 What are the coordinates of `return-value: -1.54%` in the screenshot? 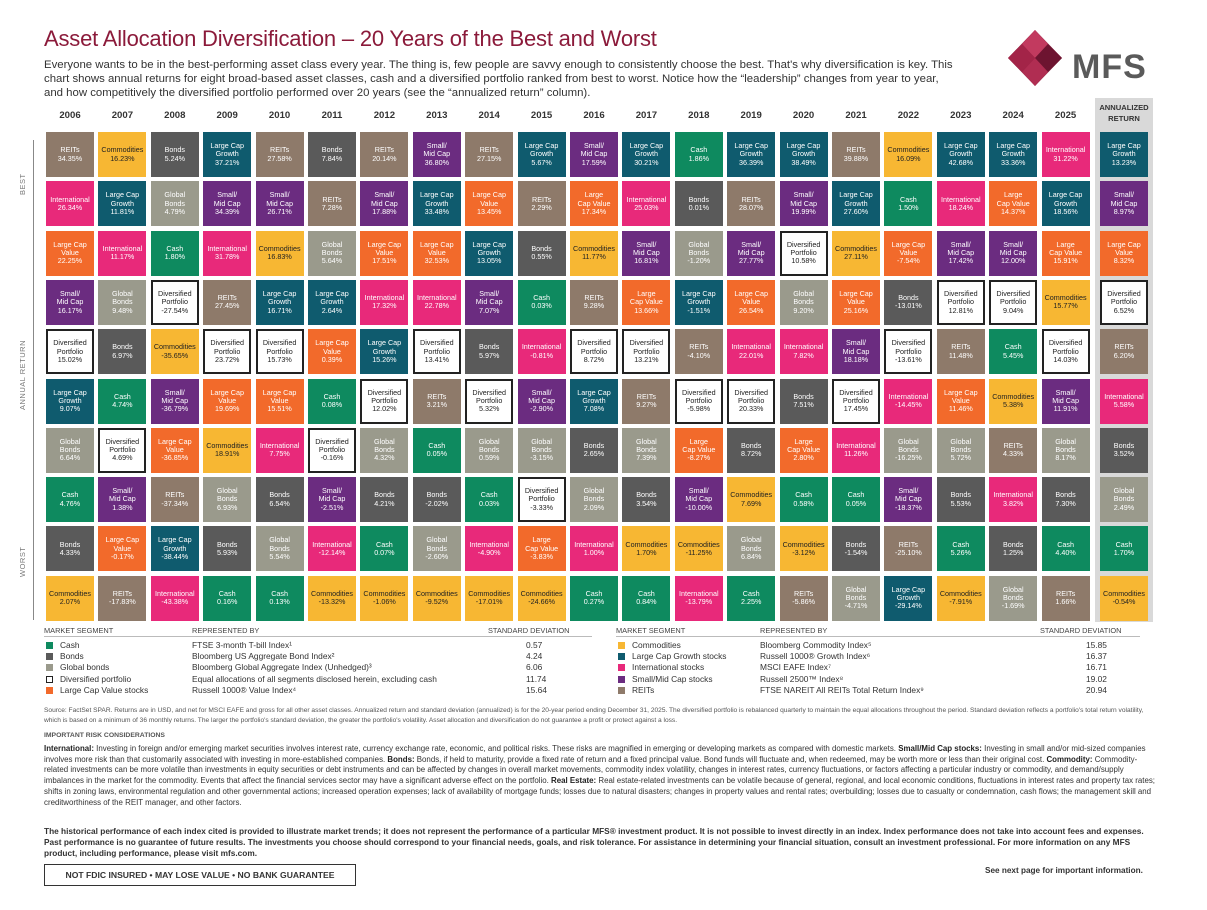 It's located at (856, 552).